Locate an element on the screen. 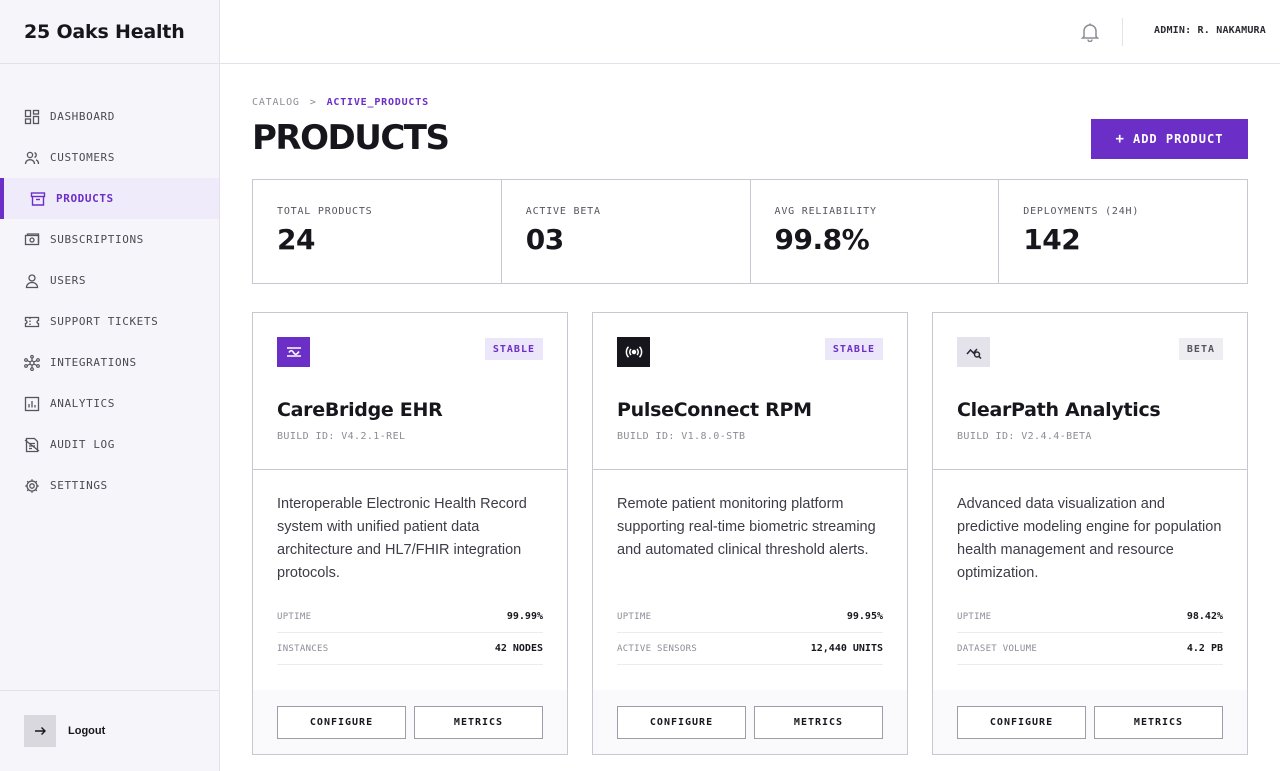 This screenshot has width=1280, height=771. metric-row: UPTIME 99.99% is located at coordinates (410, 617).